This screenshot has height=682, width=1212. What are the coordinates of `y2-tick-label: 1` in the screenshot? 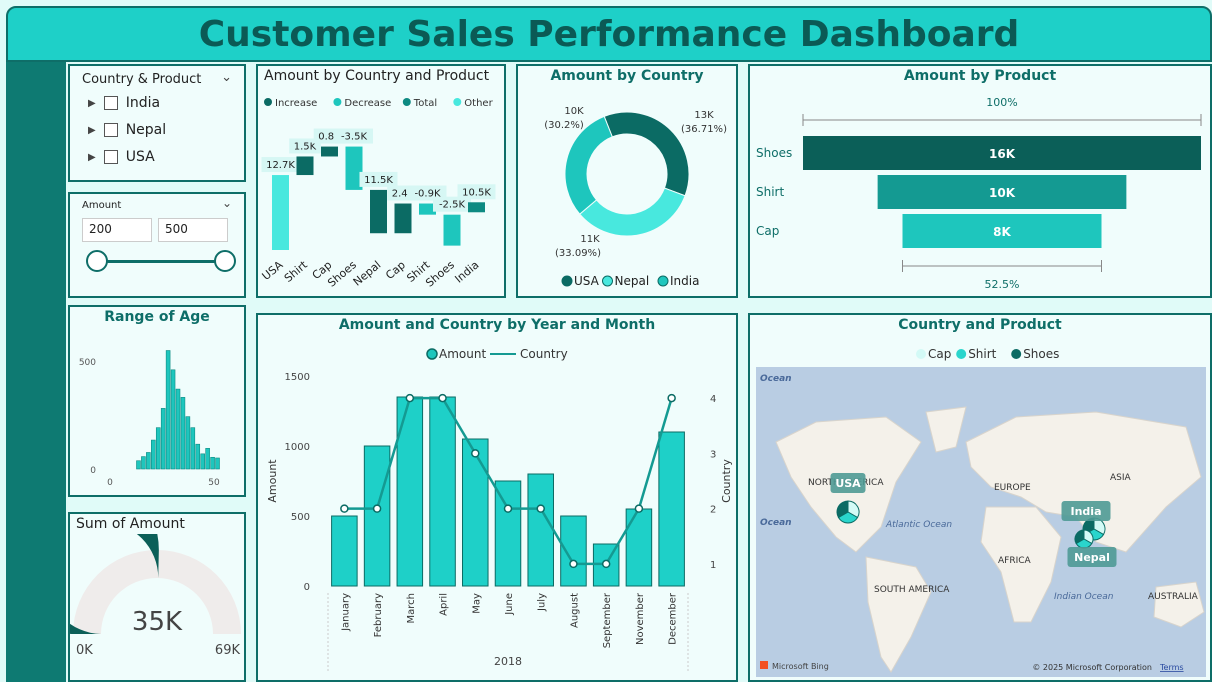 It's located at (713, 565).